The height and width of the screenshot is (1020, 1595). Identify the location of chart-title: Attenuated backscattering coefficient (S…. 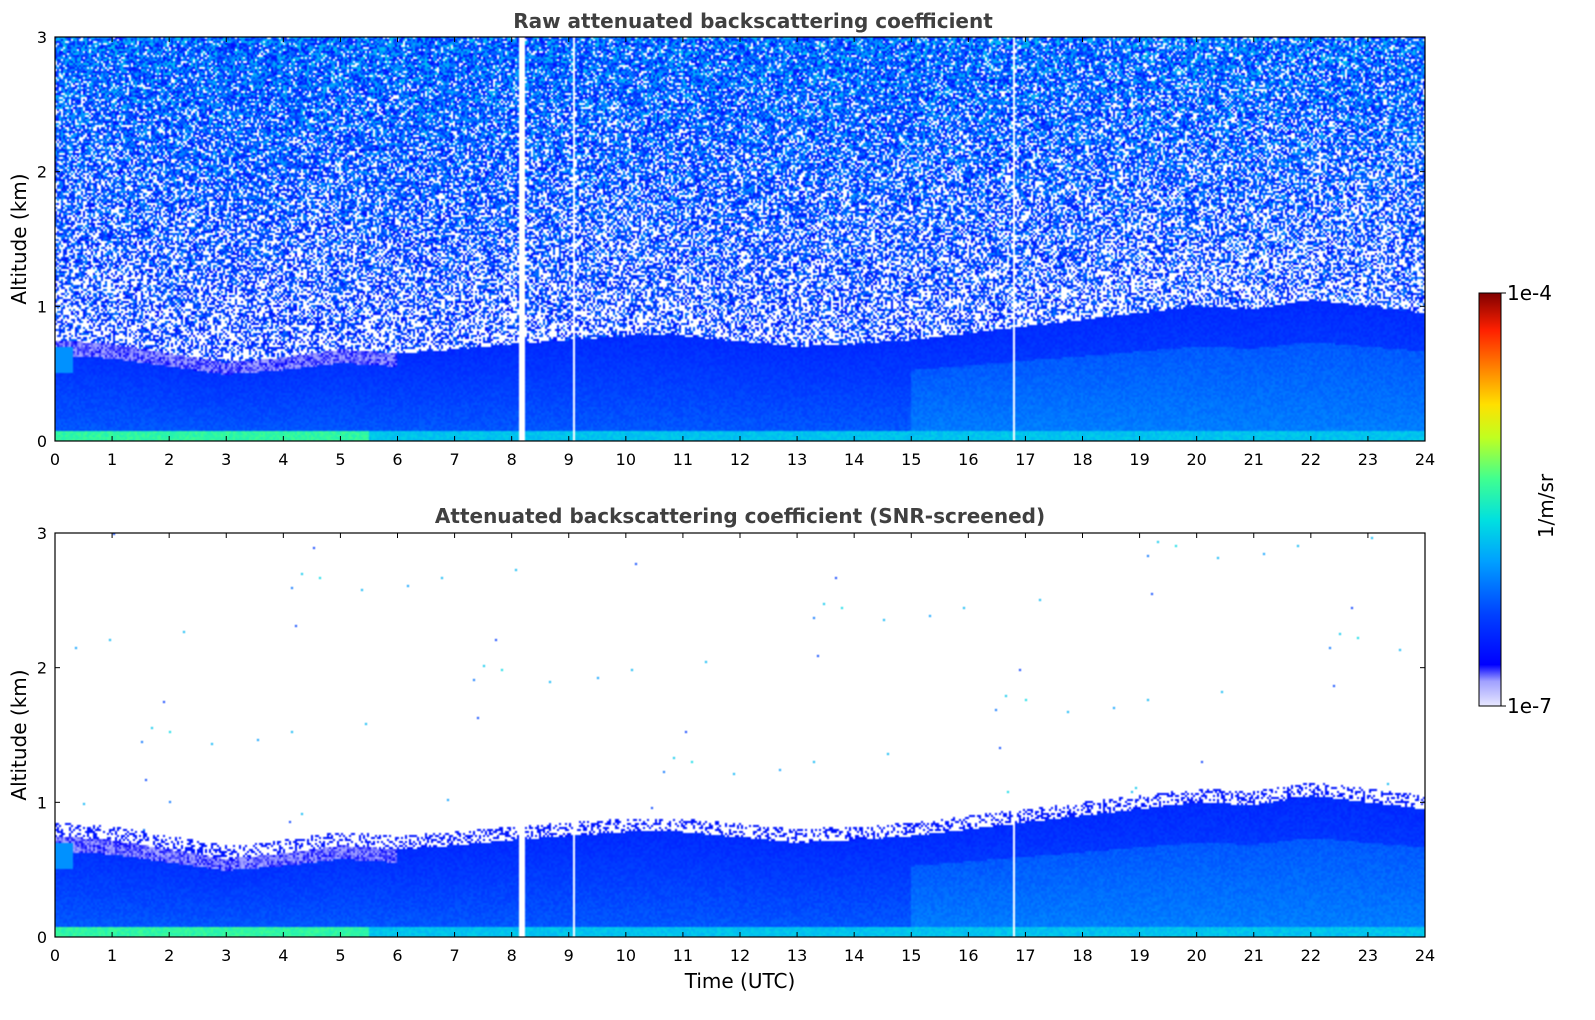
(740, 516).